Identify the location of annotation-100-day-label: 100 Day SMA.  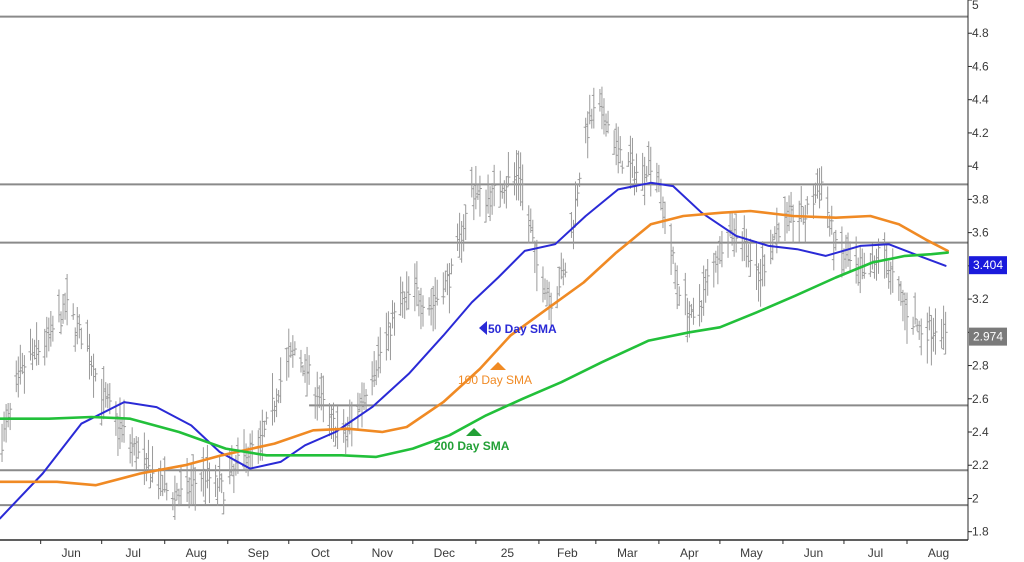
(495, 380).